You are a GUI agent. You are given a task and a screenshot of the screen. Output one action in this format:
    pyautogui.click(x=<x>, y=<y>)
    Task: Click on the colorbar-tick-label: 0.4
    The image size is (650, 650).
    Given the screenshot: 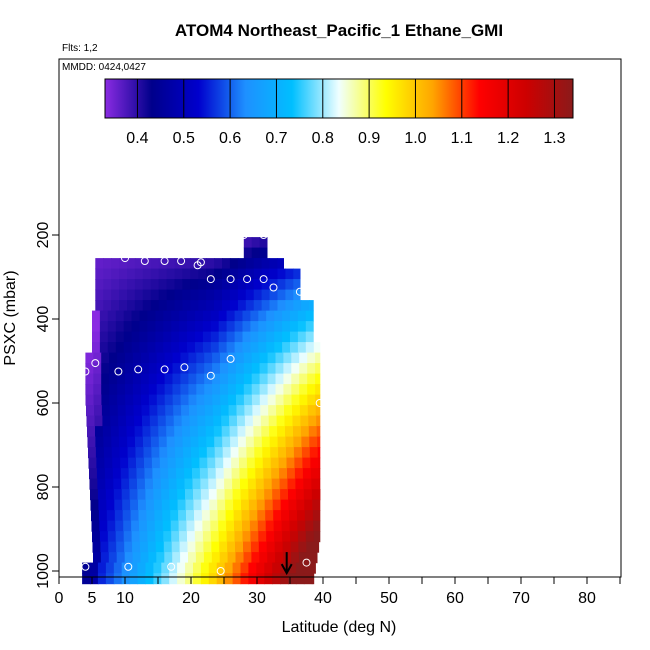 What is the action you would take?
    pyautogui.click(x=137, y=138)
    